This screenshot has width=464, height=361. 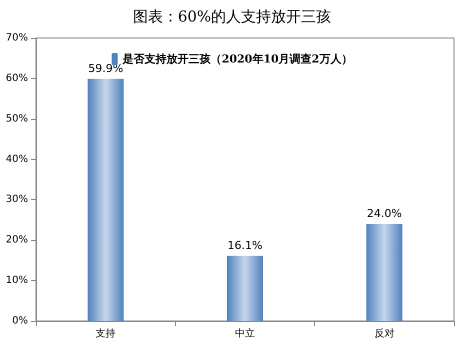 What do you see at coordinates (237, 59) in the screenshot?
I see `legend-label: 是否支持放开三孩（2020年10月调查2万人）` at bounding box center [237, 59].